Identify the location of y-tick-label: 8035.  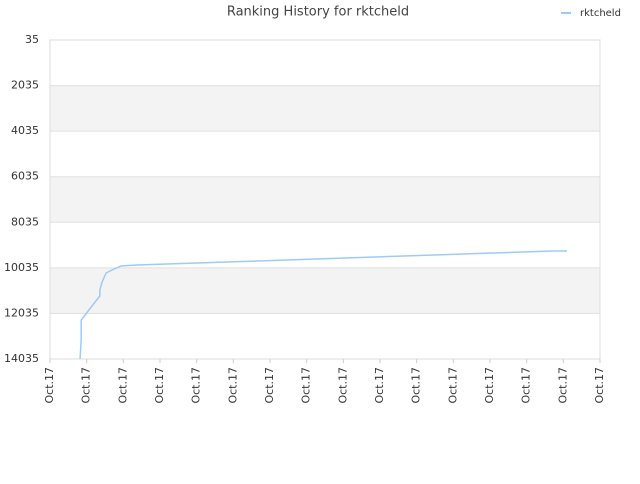
(25, 221).